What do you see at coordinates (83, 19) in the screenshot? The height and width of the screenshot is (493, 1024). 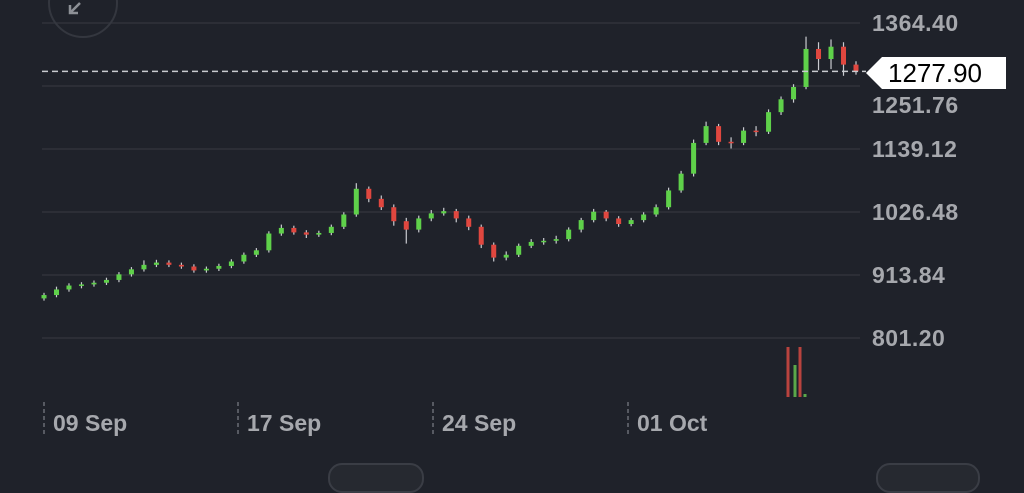 I see `collapse-chart-button` at bounding box center [83, 19].